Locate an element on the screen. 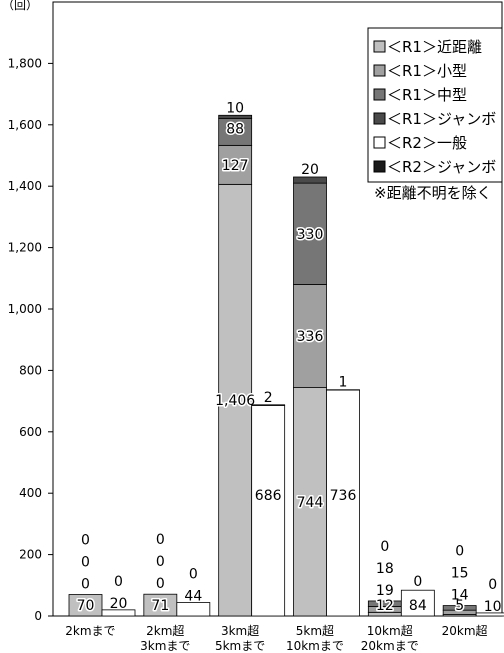  data-label: 330 is located at coordinates (310, 235).